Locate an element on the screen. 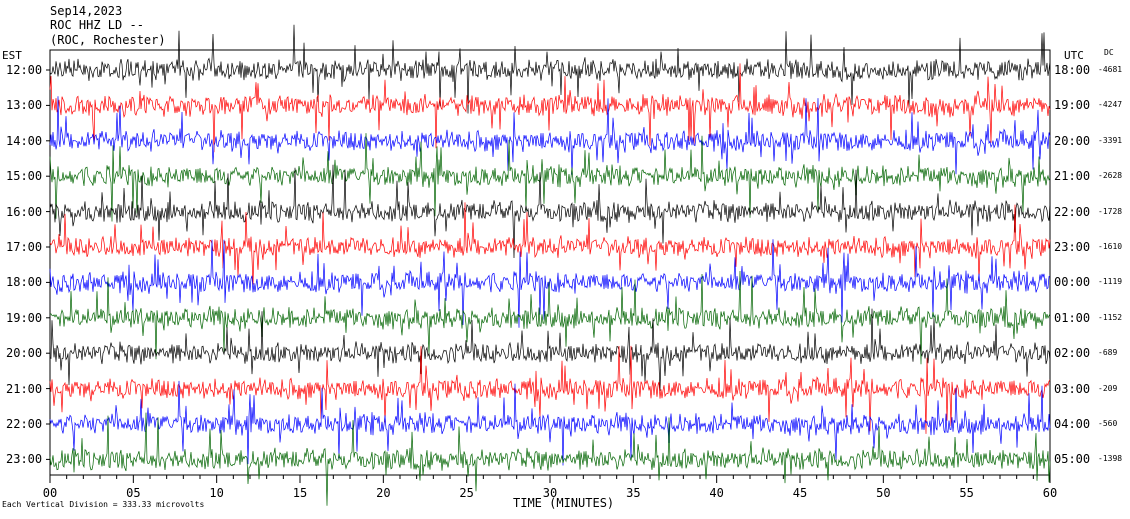 This screenshot has width=1130, height=519. x-tick-label: 60 is located at coordinates (1050, 493).